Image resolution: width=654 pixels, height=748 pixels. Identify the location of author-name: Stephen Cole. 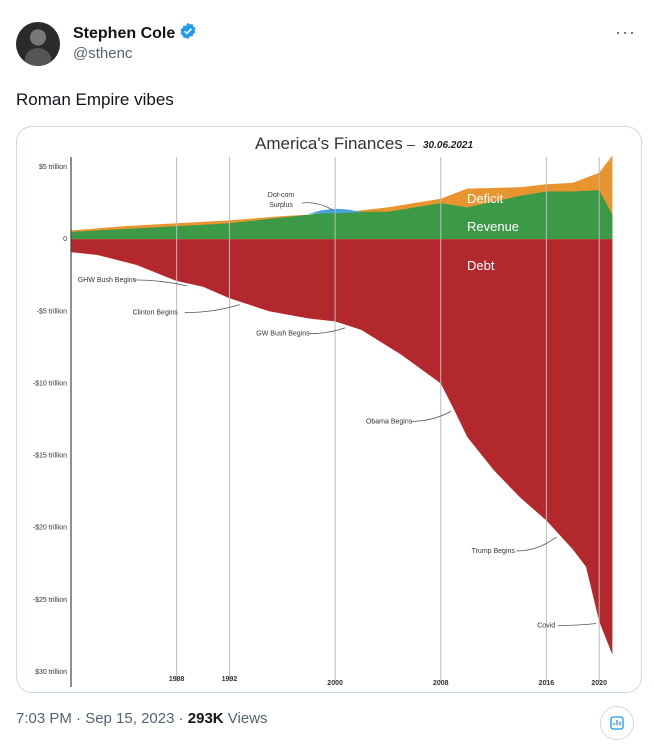
(135, 33).